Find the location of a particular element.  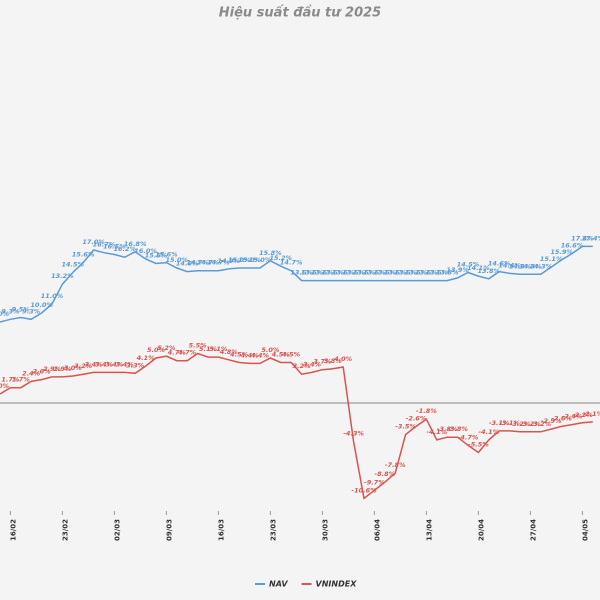

data-label: 13.9% is located at coordinates (457, 270).